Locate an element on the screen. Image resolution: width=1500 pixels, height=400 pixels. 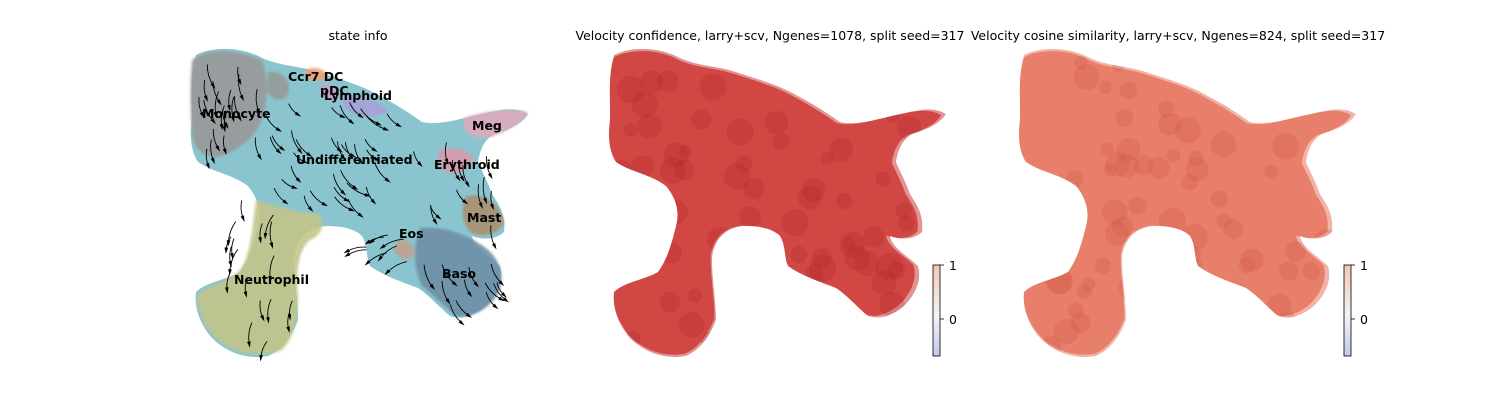
colorbar-3-tick-0: 0 is located at coordinates (1364, 319).